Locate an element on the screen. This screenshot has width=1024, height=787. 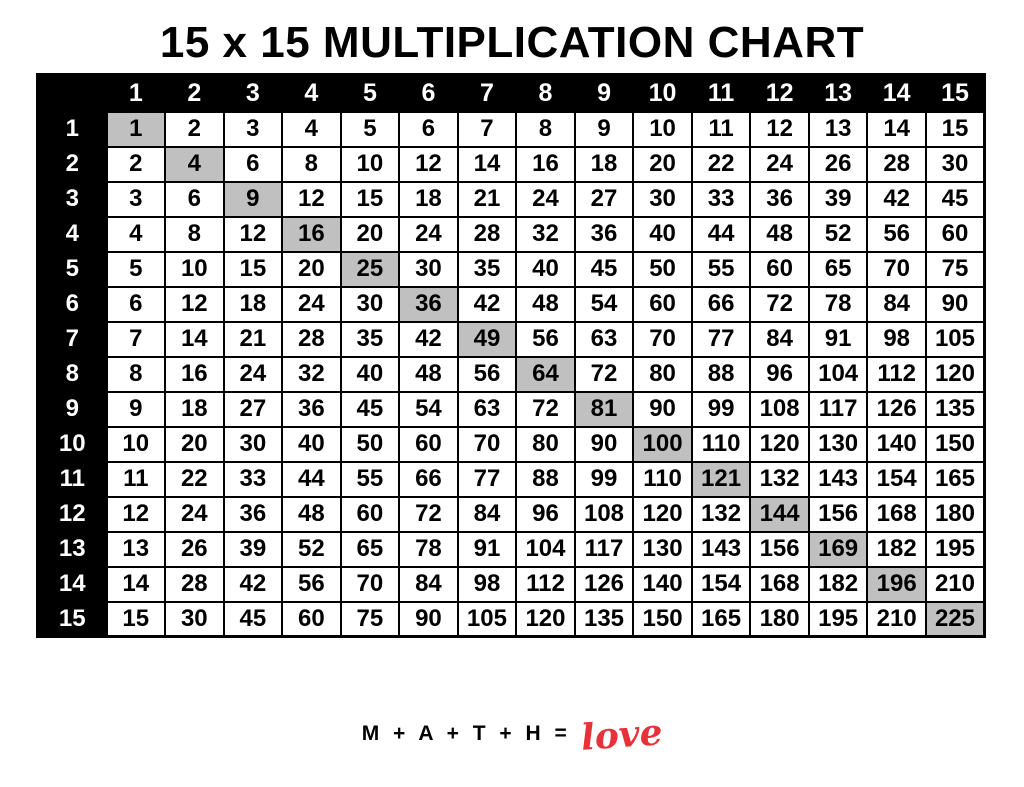
table-row: 14 14 28 42 56 70 84 98 112 126 140 154 168 182 196 210 is located at coordinates (511, 584).